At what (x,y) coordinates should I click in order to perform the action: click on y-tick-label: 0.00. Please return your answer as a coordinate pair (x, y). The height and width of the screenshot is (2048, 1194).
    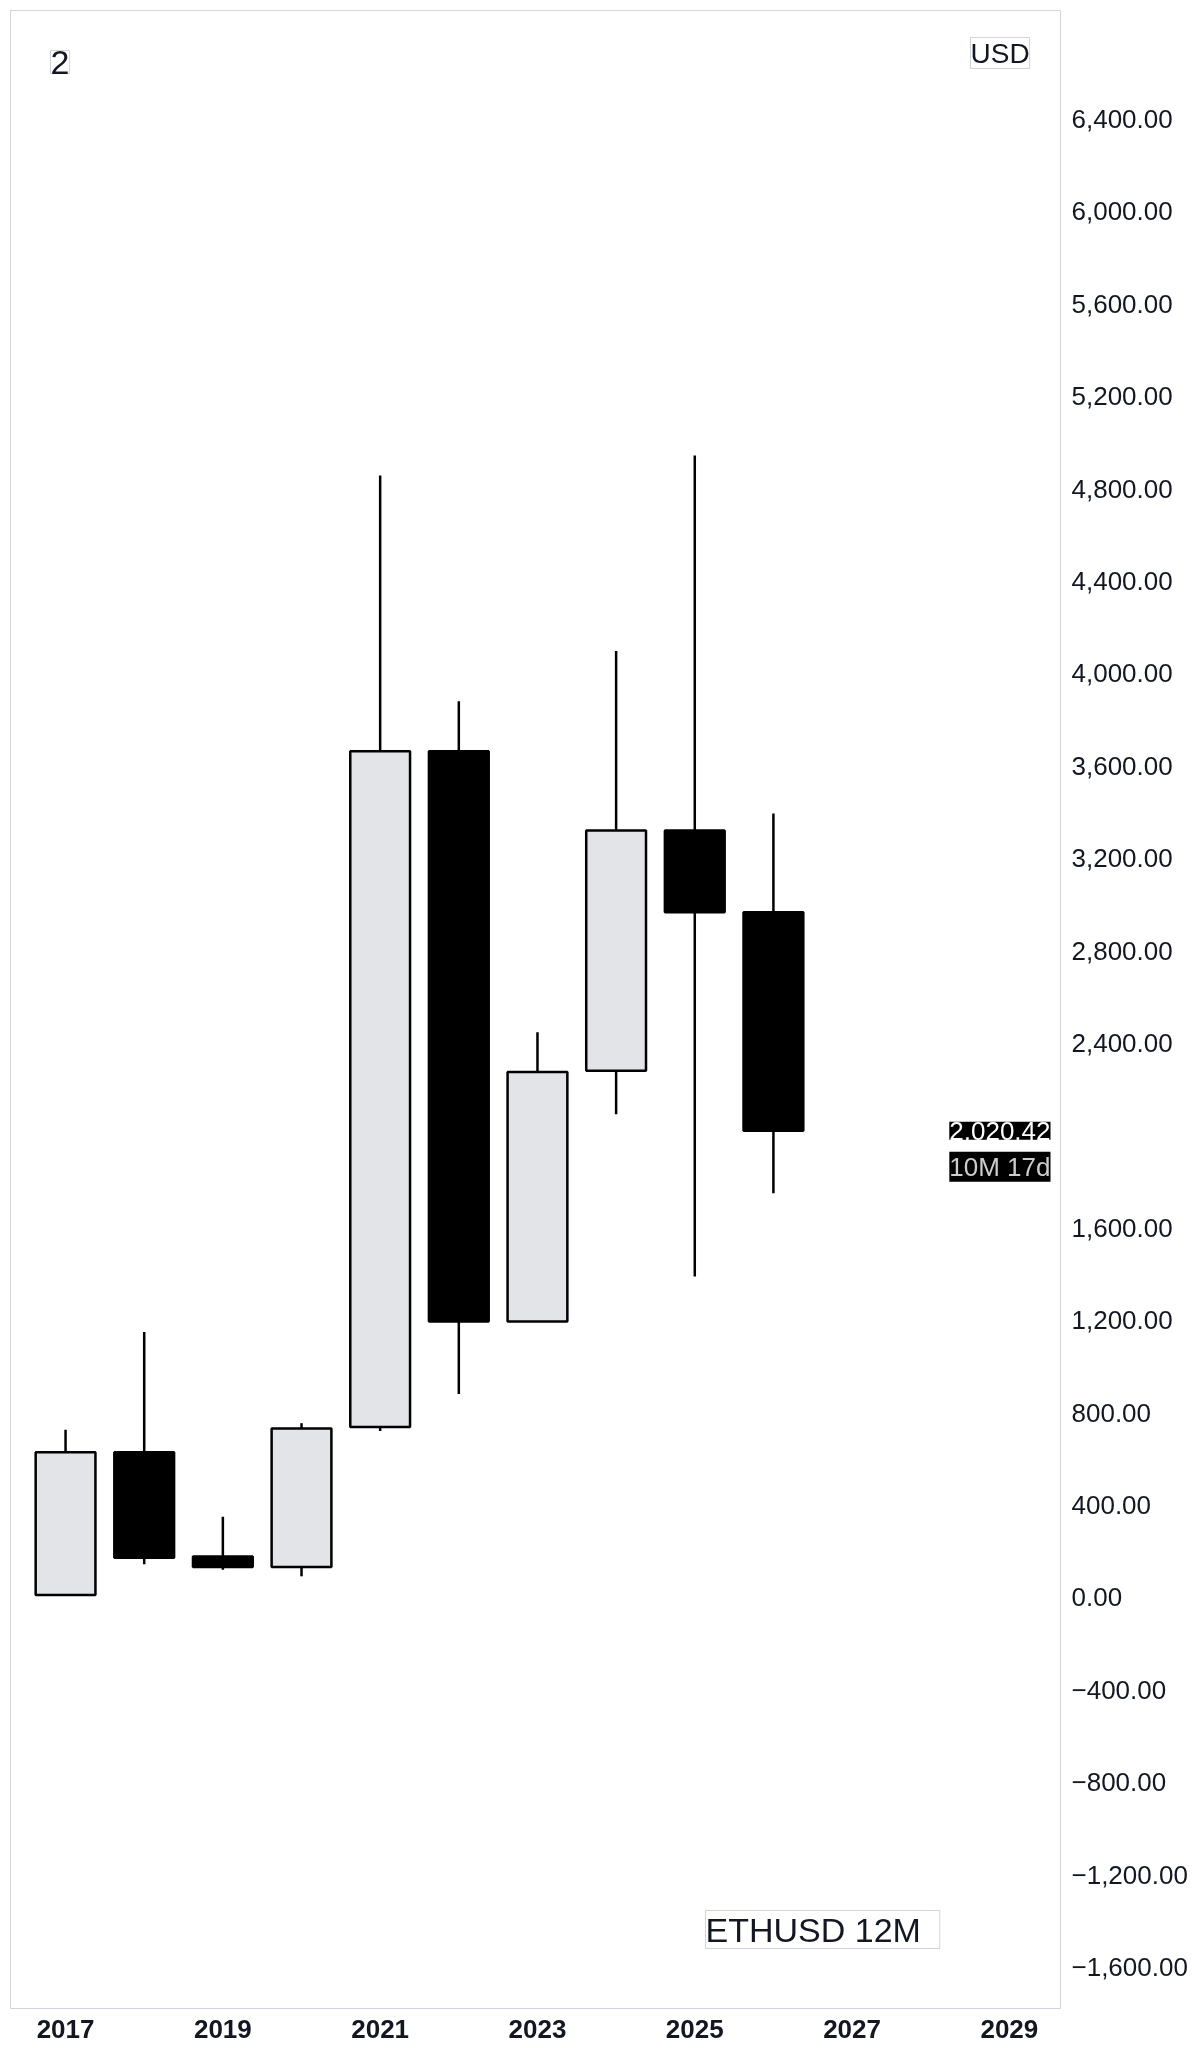
    Looking at the image, I should click on (1097, 1597).